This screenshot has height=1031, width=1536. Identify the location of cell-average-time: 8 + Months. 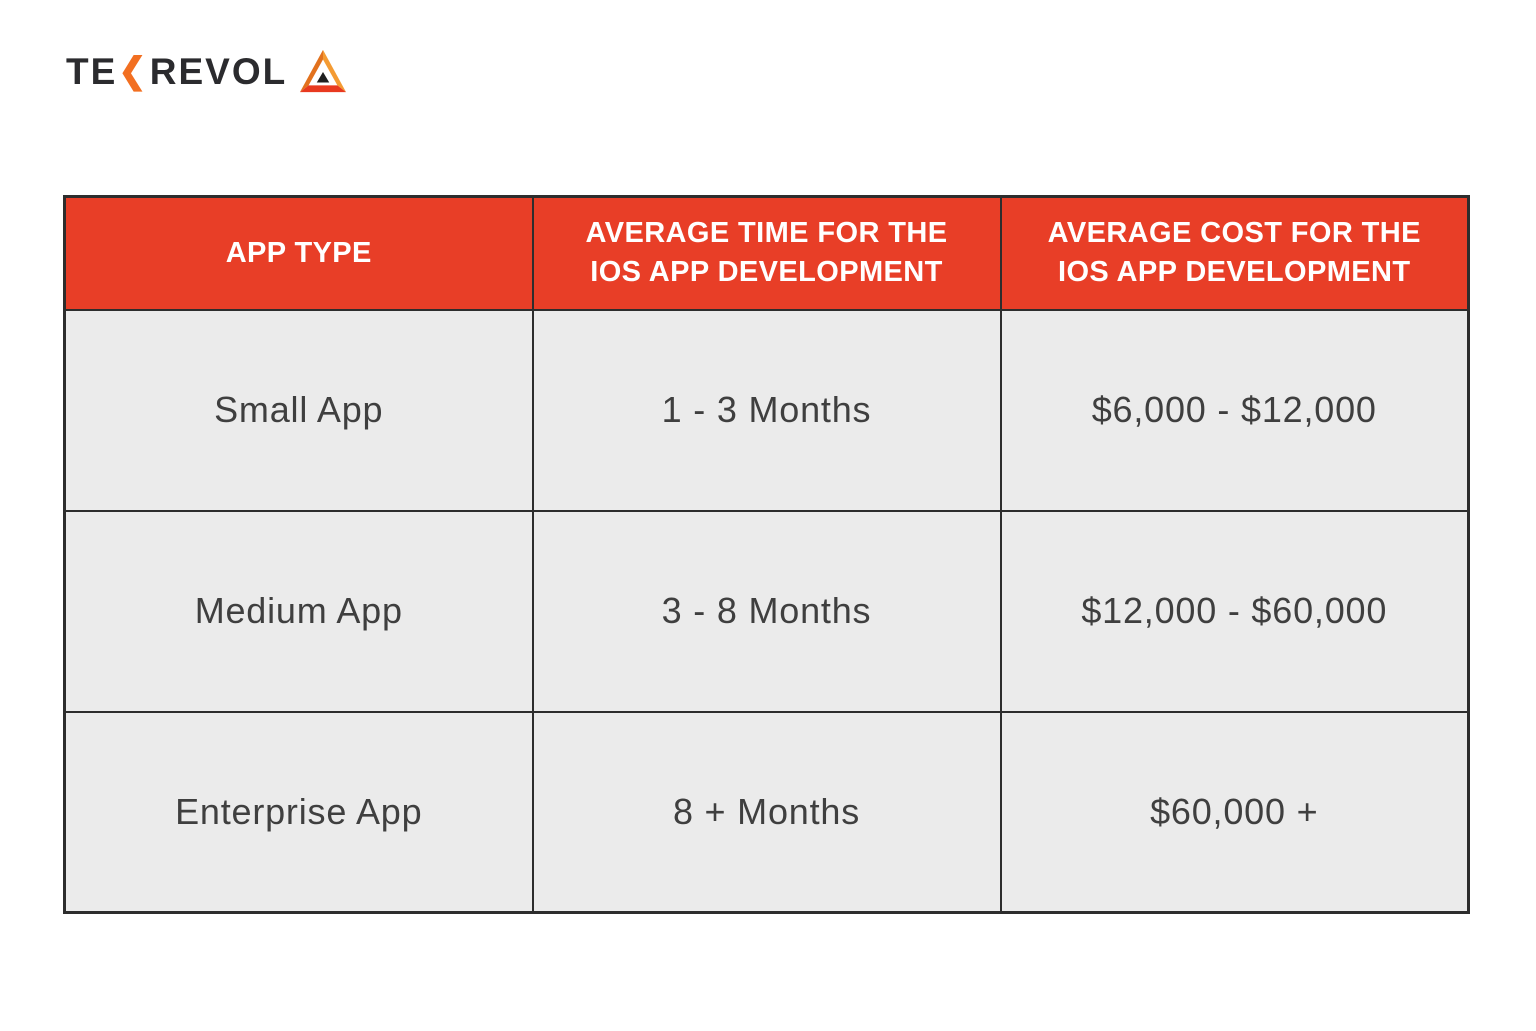
(766, 812).